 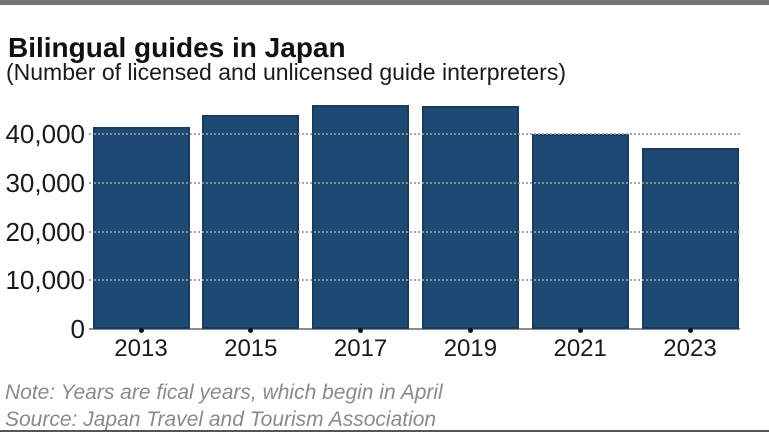 What do you see at coordinates (141, 228) in the screenshot?
I see `bar-2013` at bounding box center [141, 228].